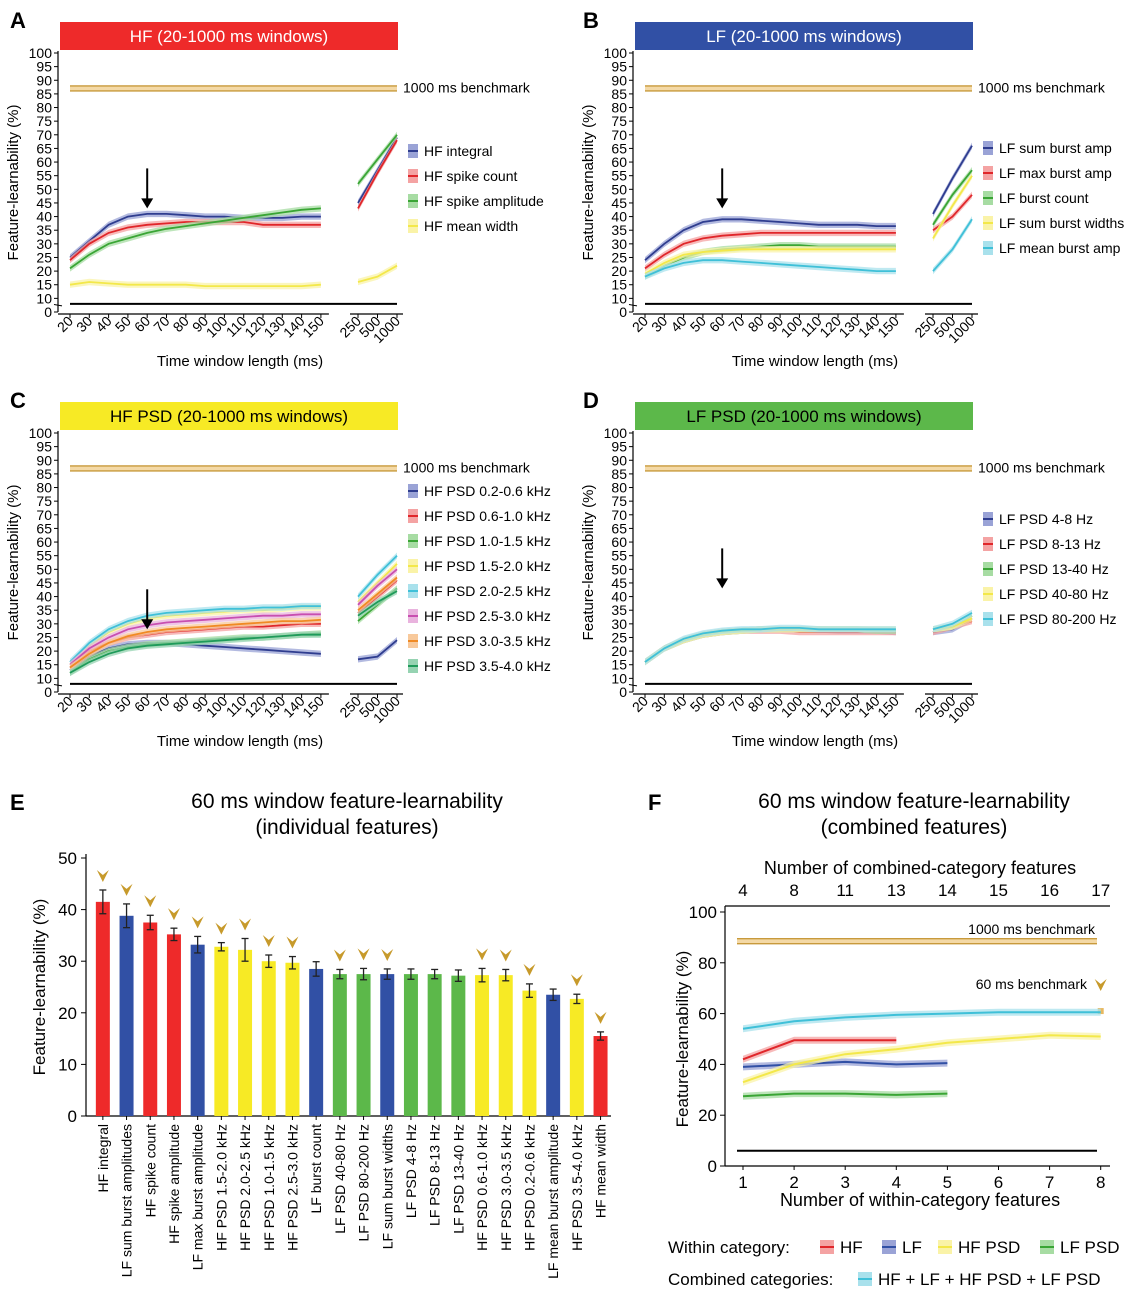  I want to click on panel-letter: B, so click(591, 20).